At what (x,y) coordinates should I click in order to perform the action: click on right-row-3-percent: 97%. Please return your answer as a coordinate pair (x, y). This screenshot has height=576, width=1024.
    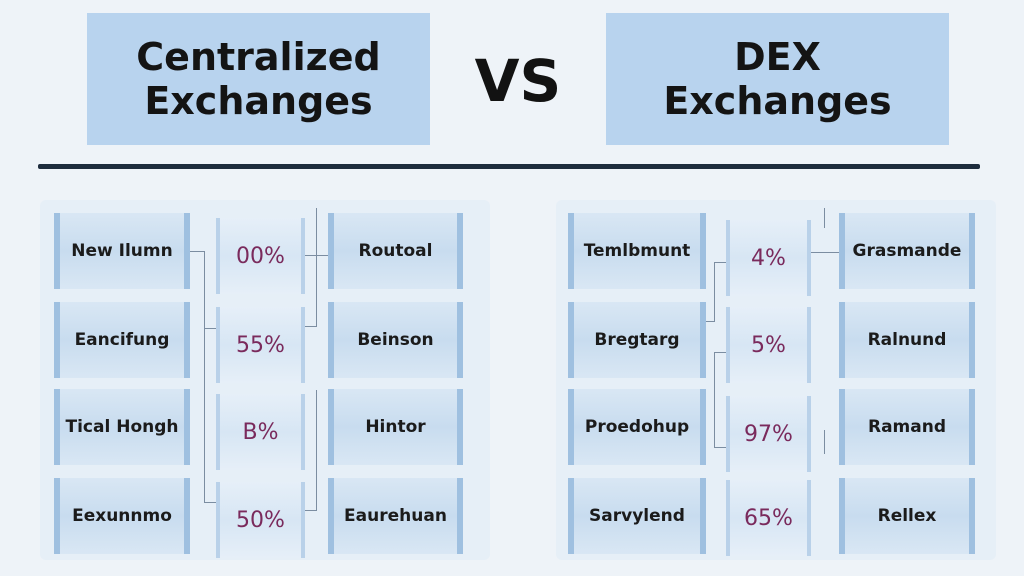
    Looking at the image, I should click on (768, 434).